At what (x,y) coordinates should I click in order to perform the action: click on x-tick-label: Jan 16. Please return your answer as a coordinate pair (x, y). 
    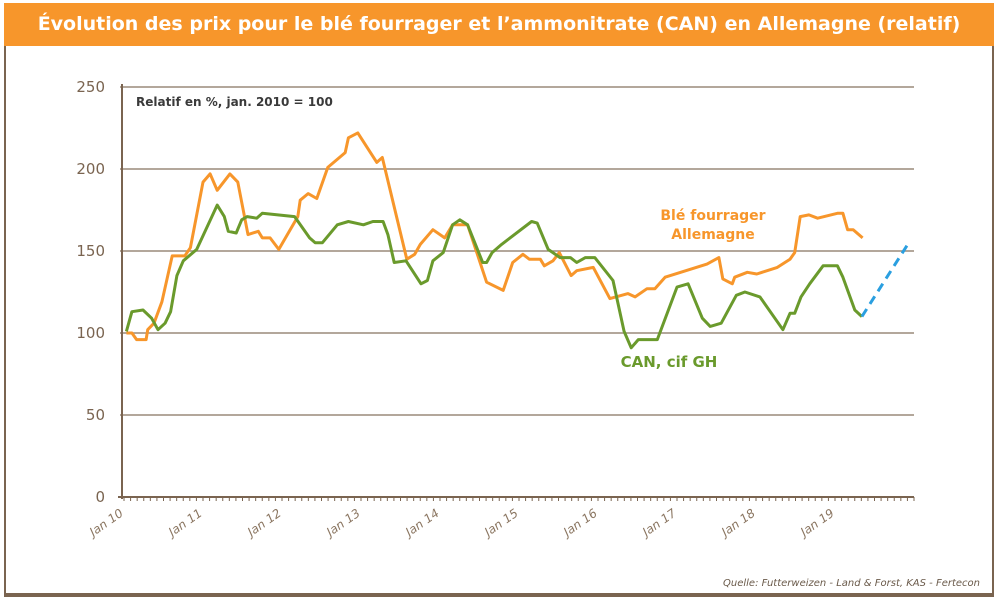
    Looking at the image, I should click on (579, 523).